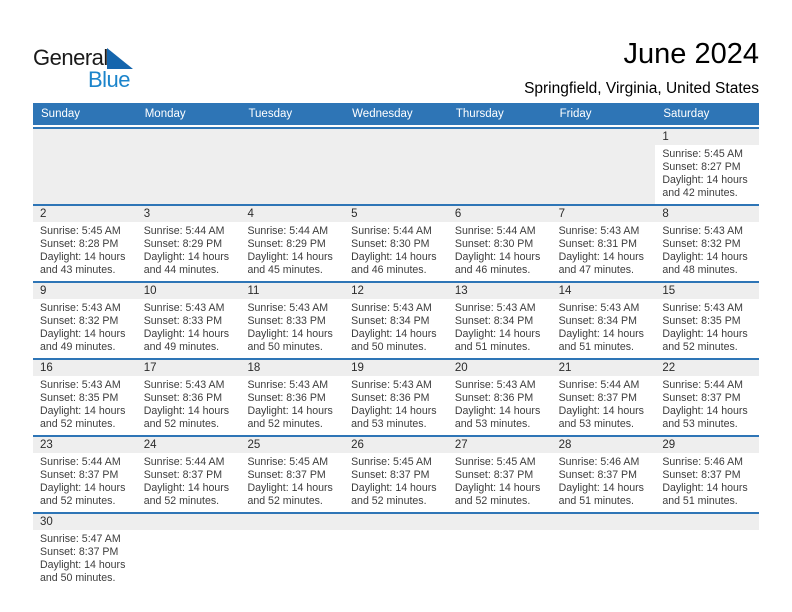 This screenshot has height=612, width=792. I want to click on day-number: 17, so click(150, 368).